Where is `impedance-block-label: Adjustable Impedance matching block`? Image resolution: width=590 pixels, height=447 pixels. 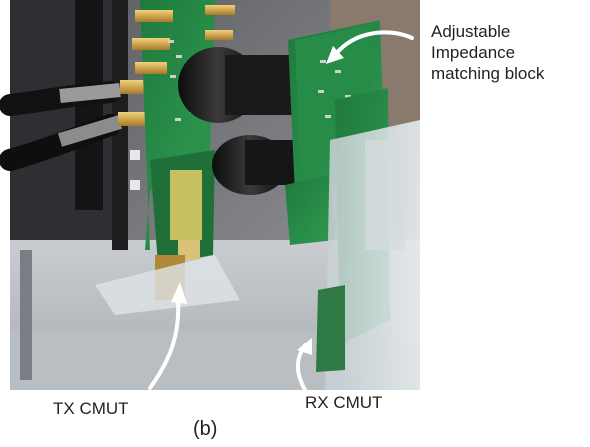 impedance-block-label: Adjustable Impedance matching block is located at coordinates (510, 52).